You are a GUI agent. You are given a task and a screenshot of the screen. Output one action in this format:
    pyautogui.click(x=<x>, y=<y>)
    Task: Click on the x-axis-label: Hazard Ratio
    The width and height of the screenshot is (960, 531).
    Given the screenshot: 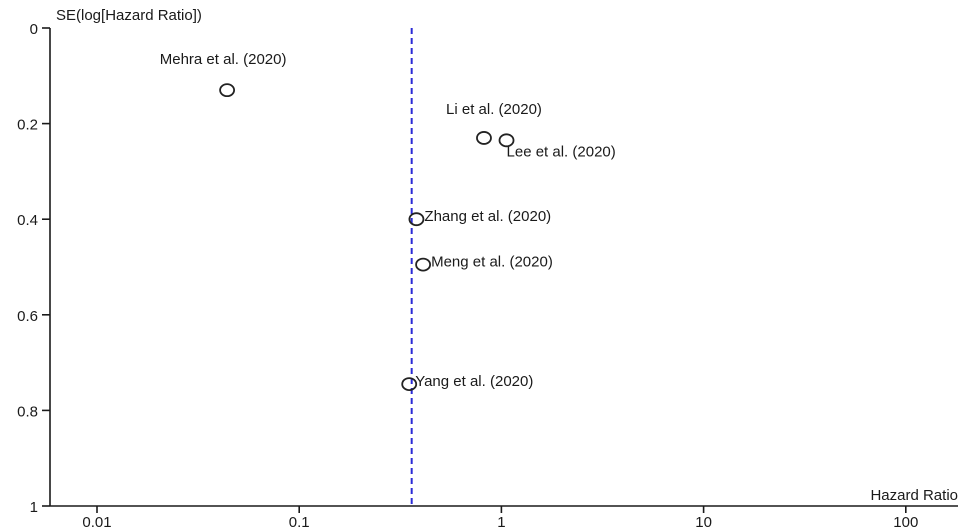 What is the action you would take?
    pyautogui.click(x=914, y=495)
    